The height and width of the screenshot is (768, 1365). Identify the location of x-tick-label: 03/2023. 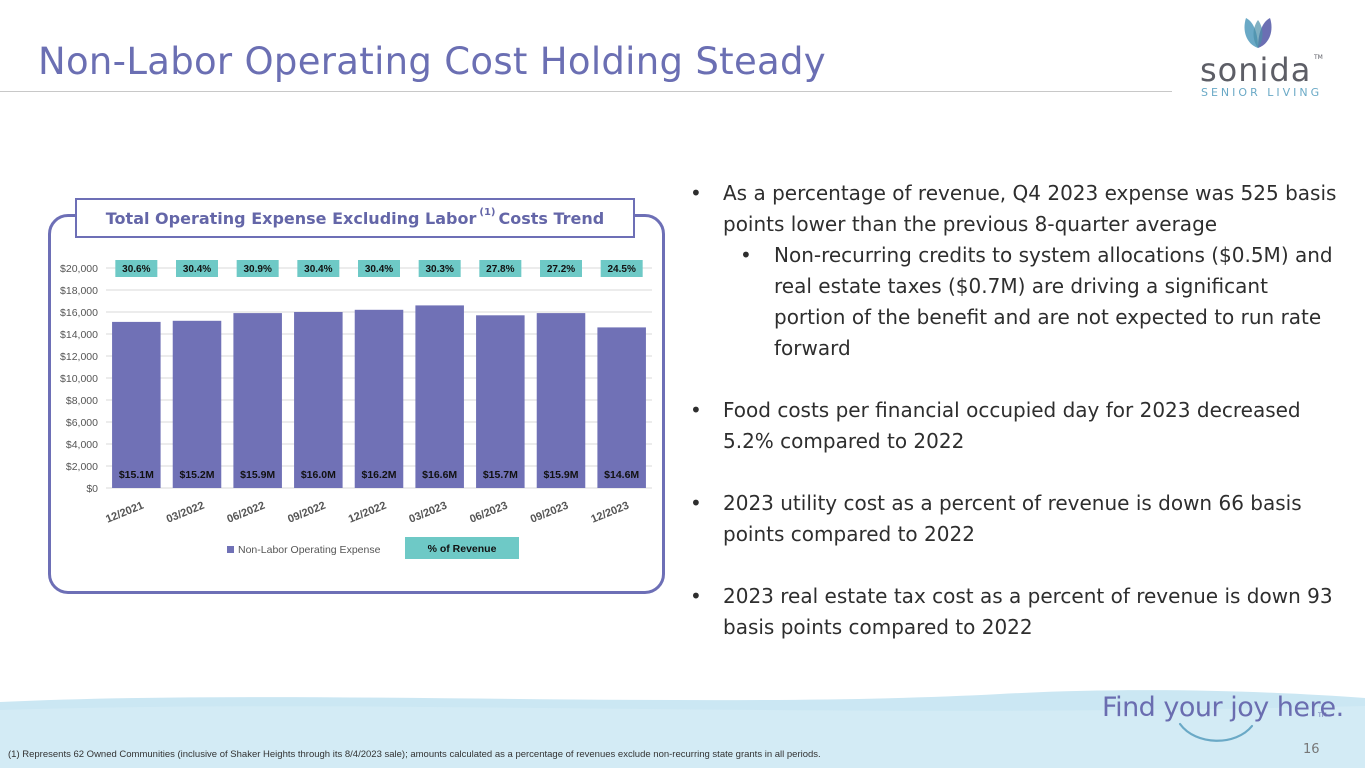
(427, 513).